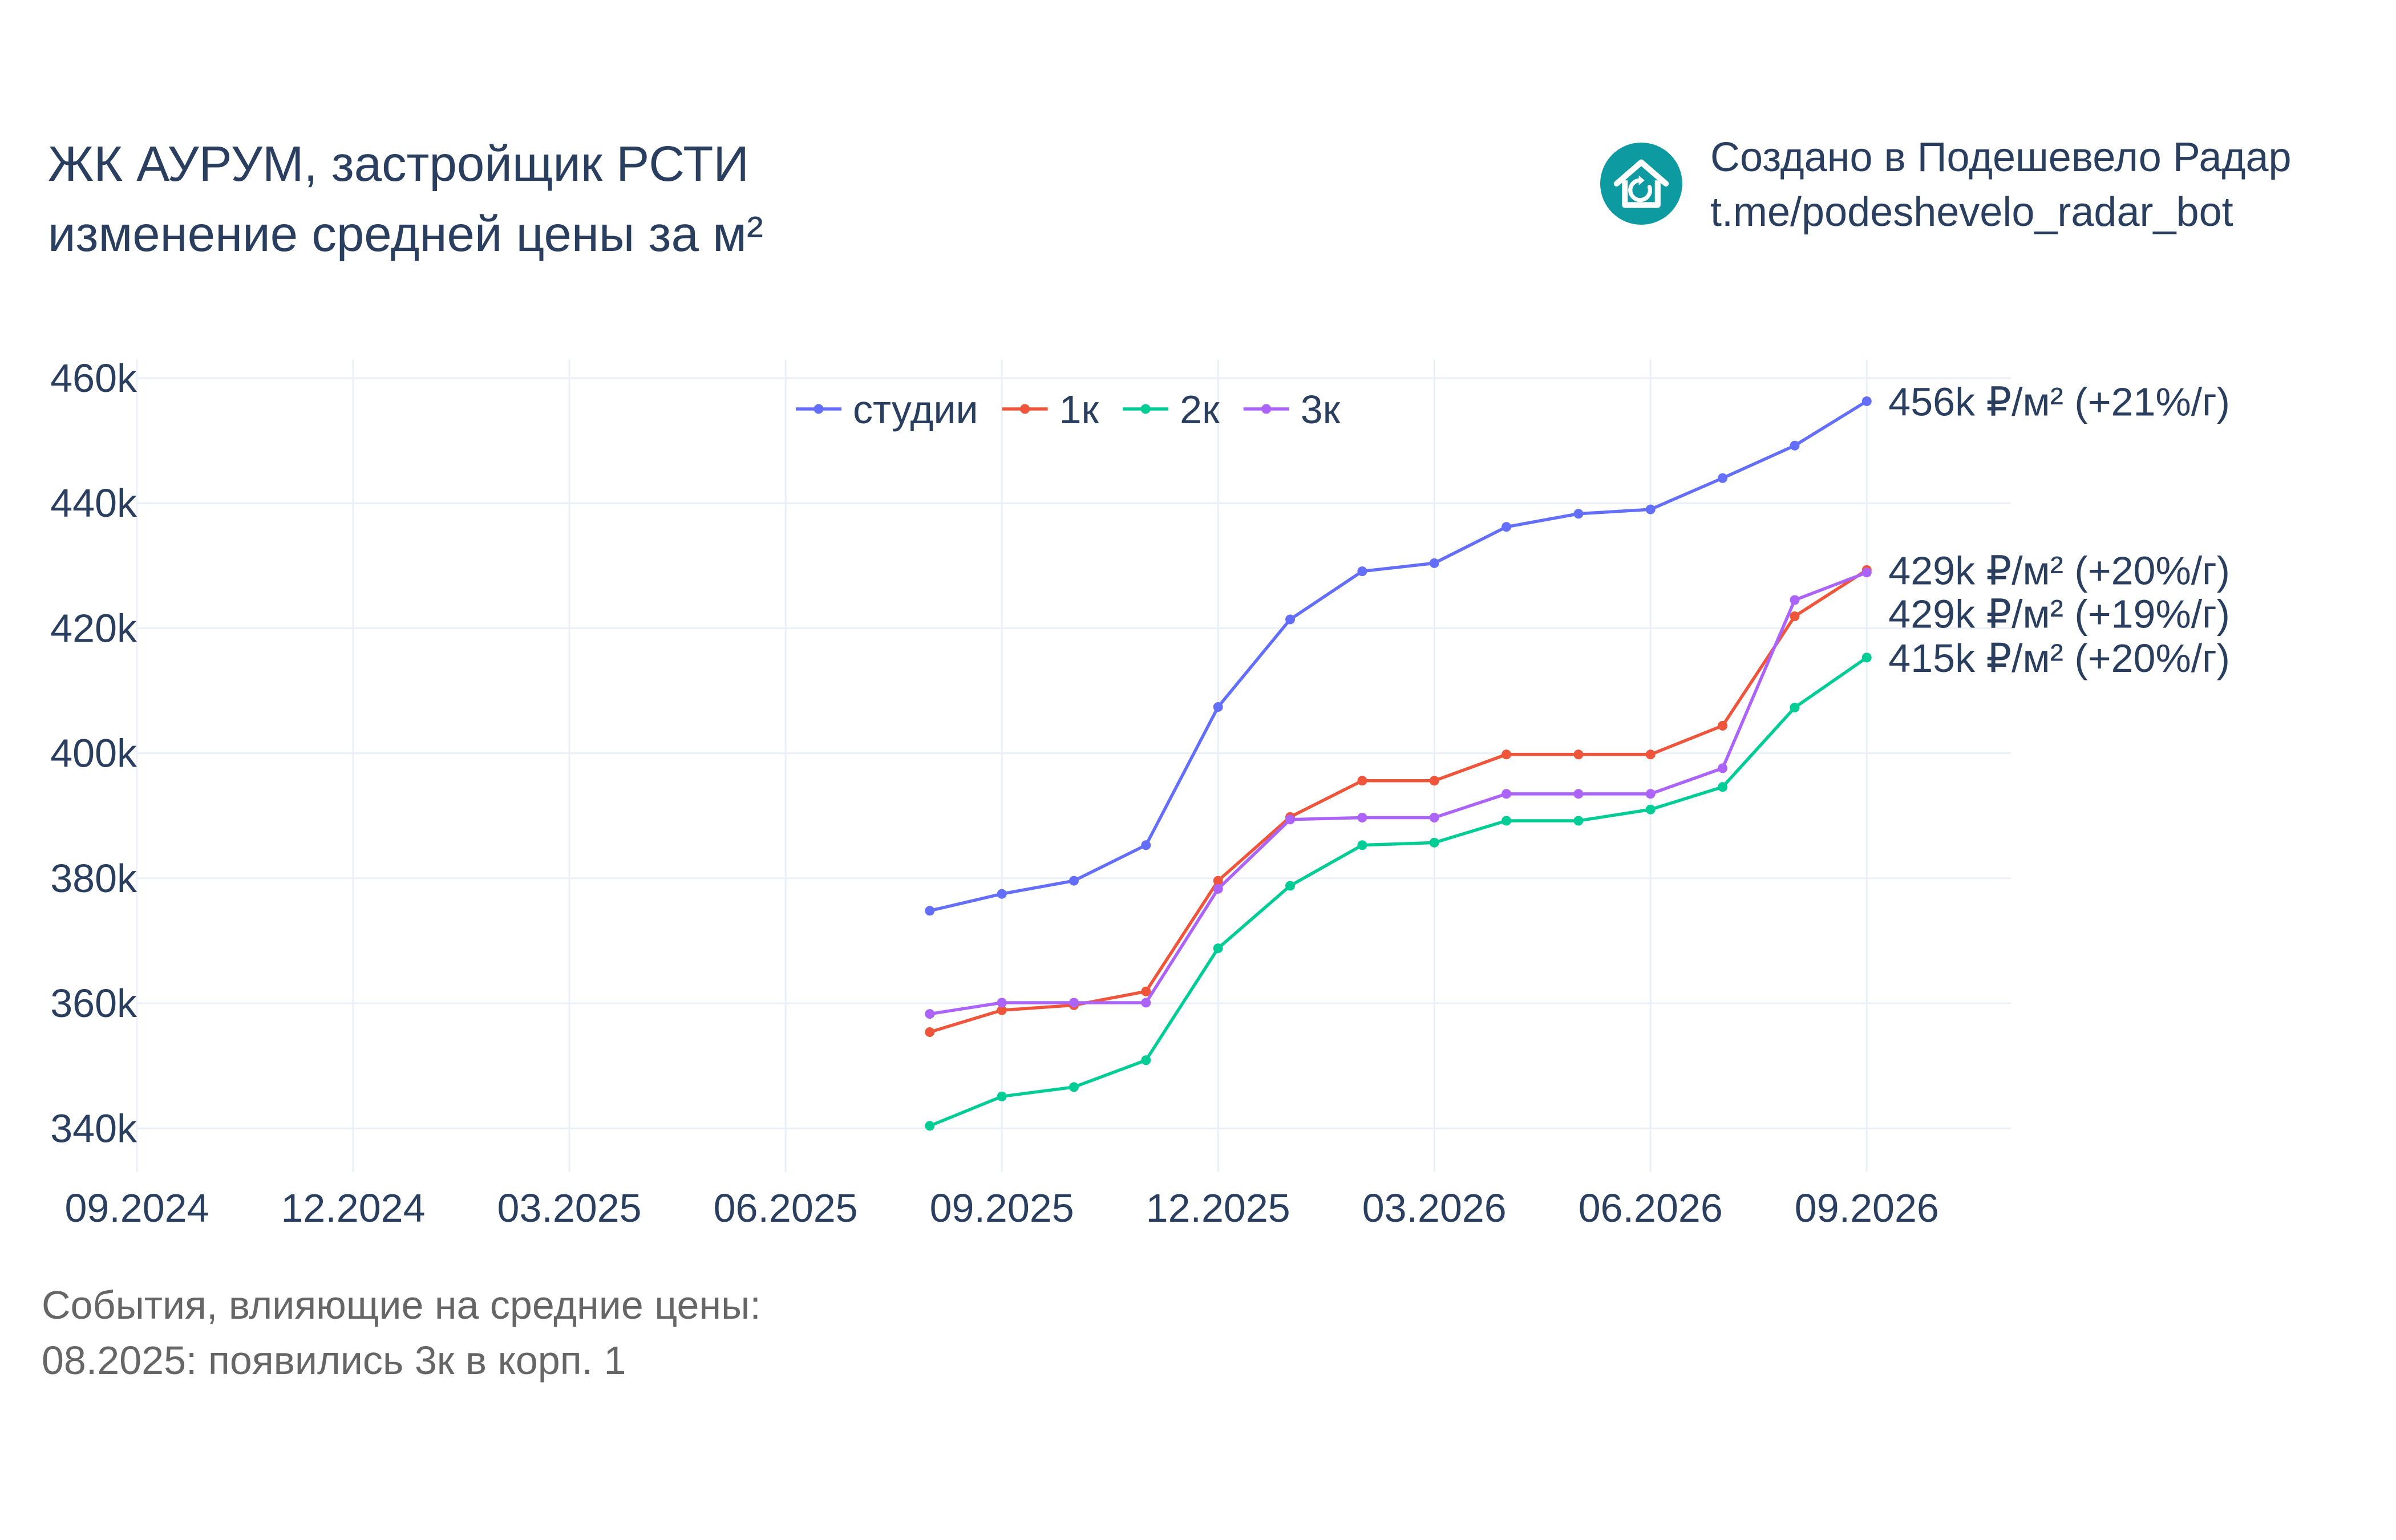  I want to click on series-end-label: 429k ₽/м² (+19%/г), so click(2059, 614).